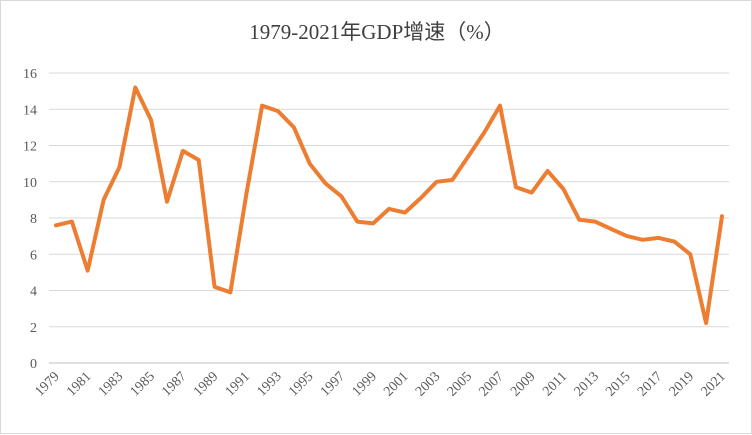 The image size is (752, 435). I want to click on y-tick-label: 16, so click(30, 74).